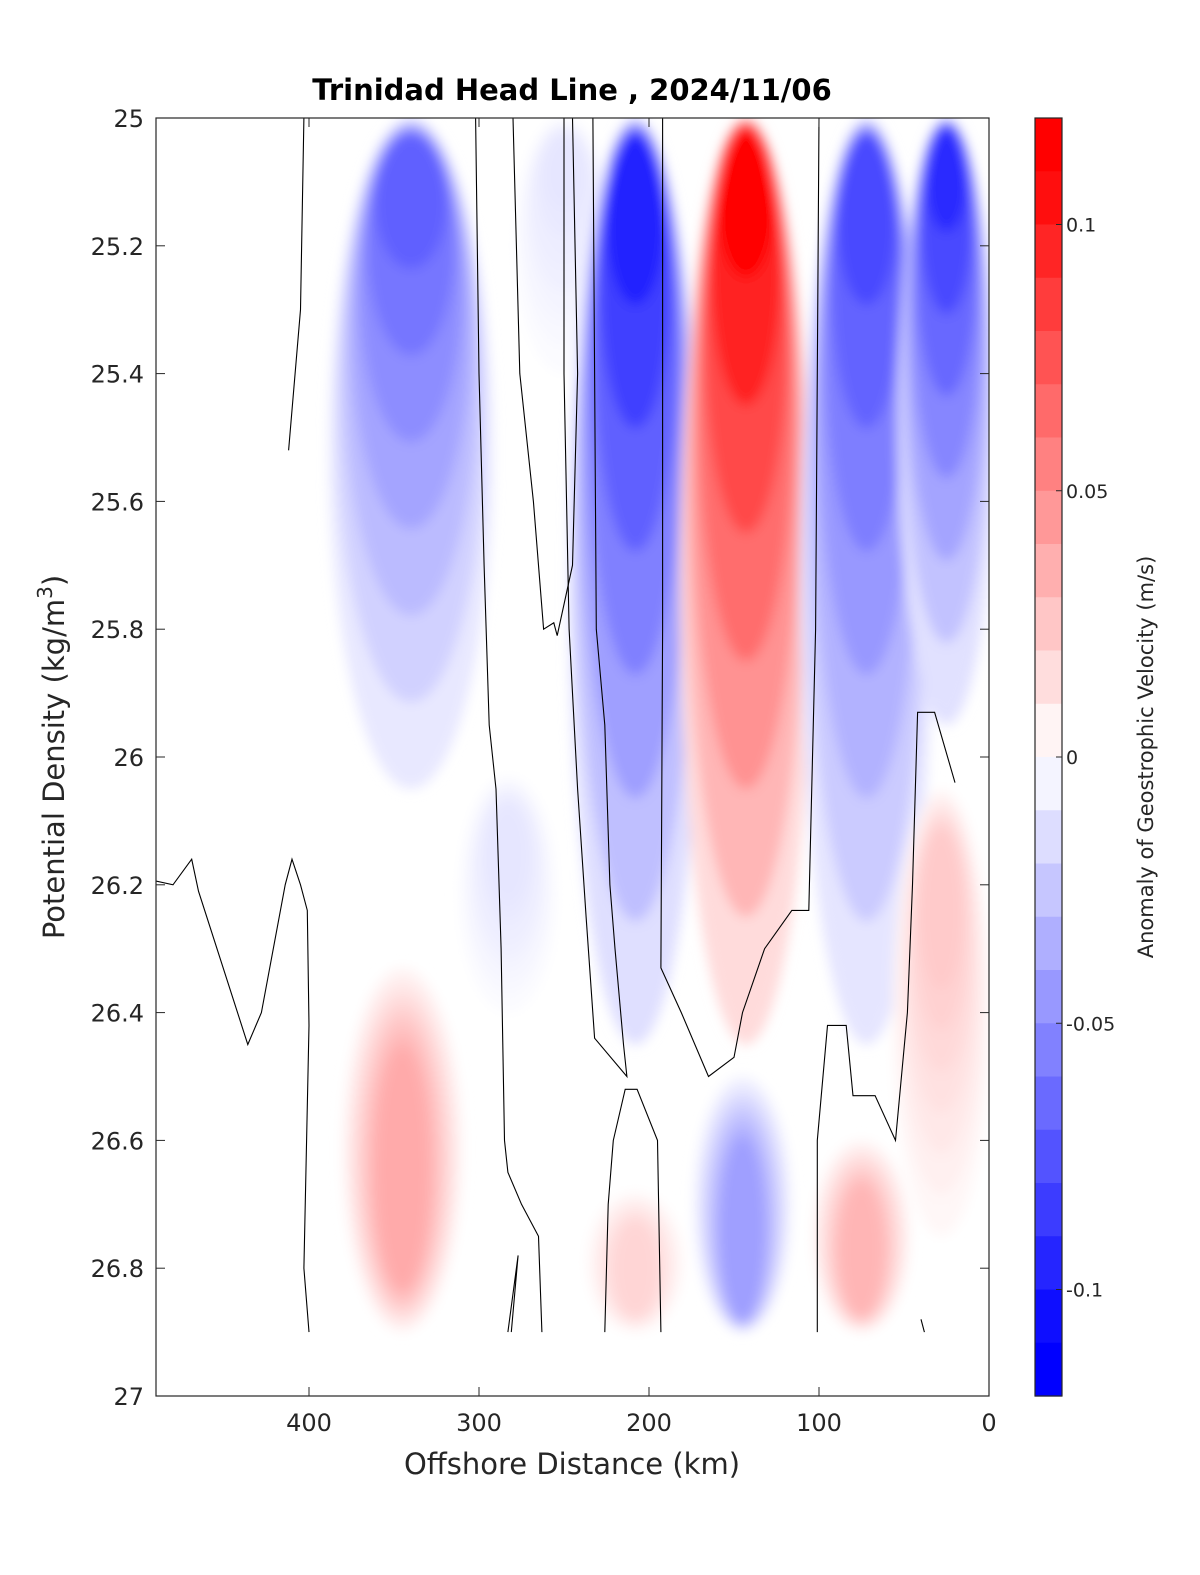 The image size is (1200, 1575). I want to click on y-tick-label: 26.6, so click(117, 1141).